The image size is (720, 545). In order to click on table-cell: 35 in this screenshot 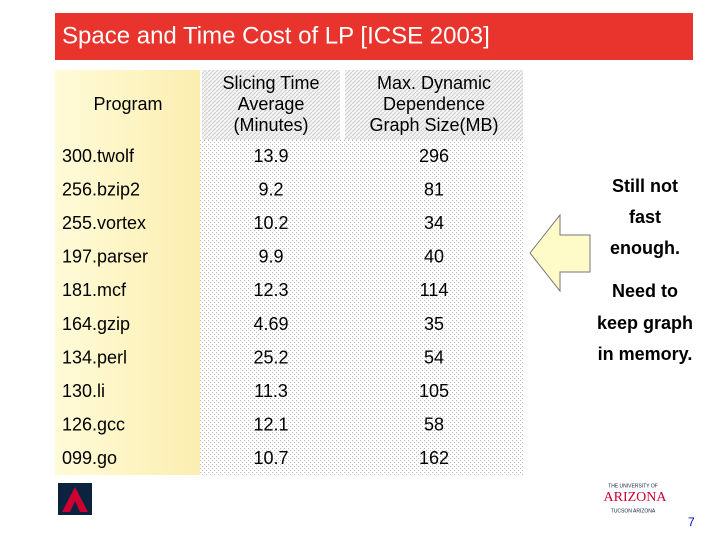, I will do `click(434, 324)`.